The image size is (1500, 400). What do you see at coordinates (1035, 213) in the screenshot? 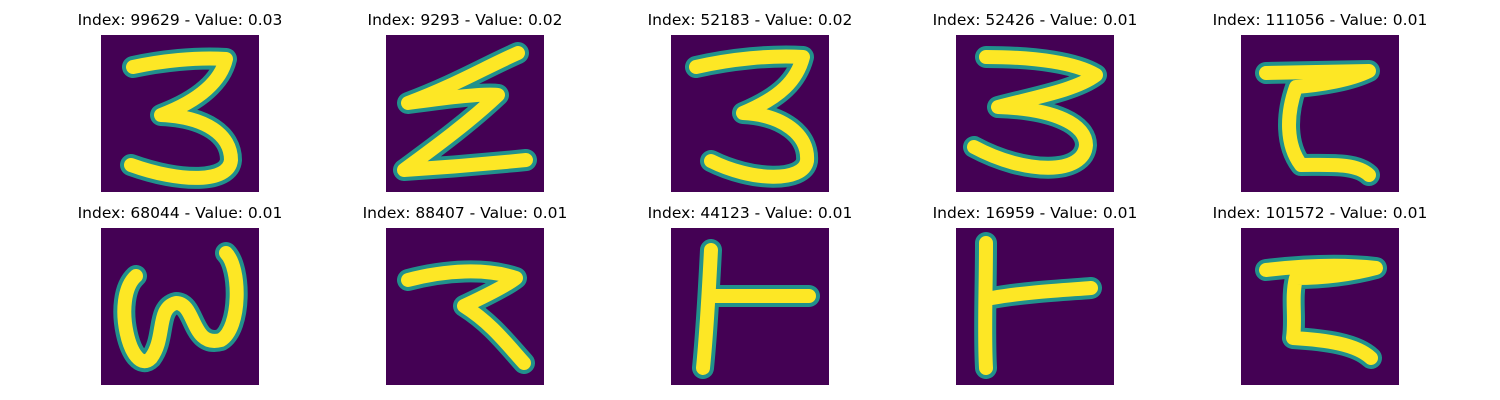
I see `panel-title: Index: 16959 - Value: 0.01` at bounding box center [1035, 213].